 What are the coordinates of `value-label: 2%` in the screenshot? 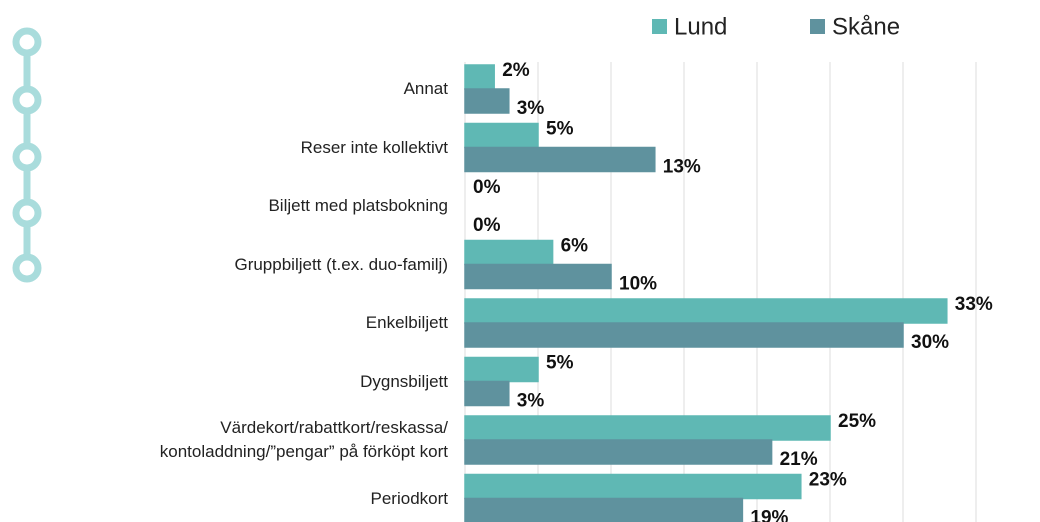 It's located at (516, 70).